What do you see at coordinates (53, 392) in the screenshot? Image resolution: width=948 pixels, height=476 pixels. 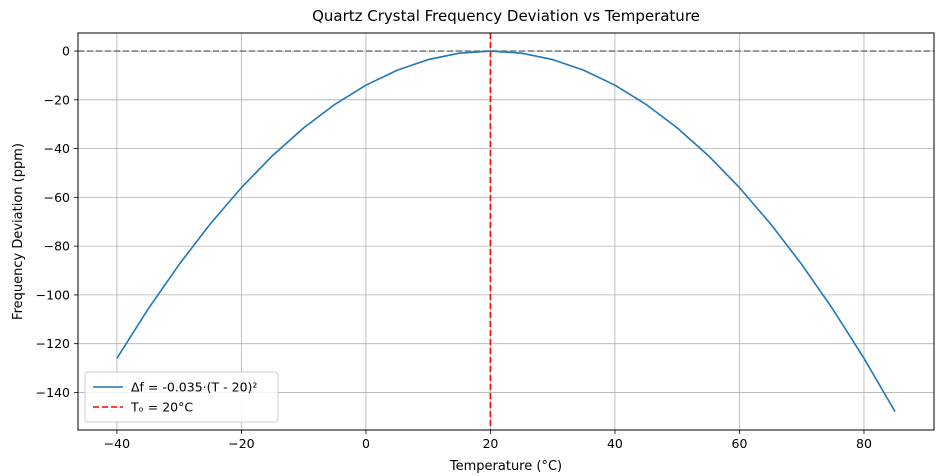 I see `y-tick-label: −140` at bounding box center [53, 392].